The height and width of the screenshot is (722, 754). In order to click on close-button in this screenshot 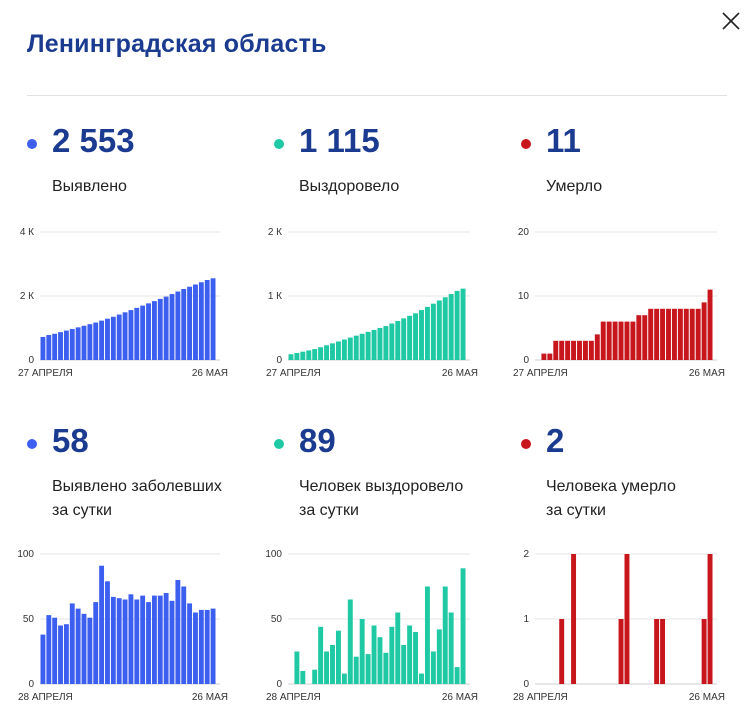, I will do `click(731, 21)`.